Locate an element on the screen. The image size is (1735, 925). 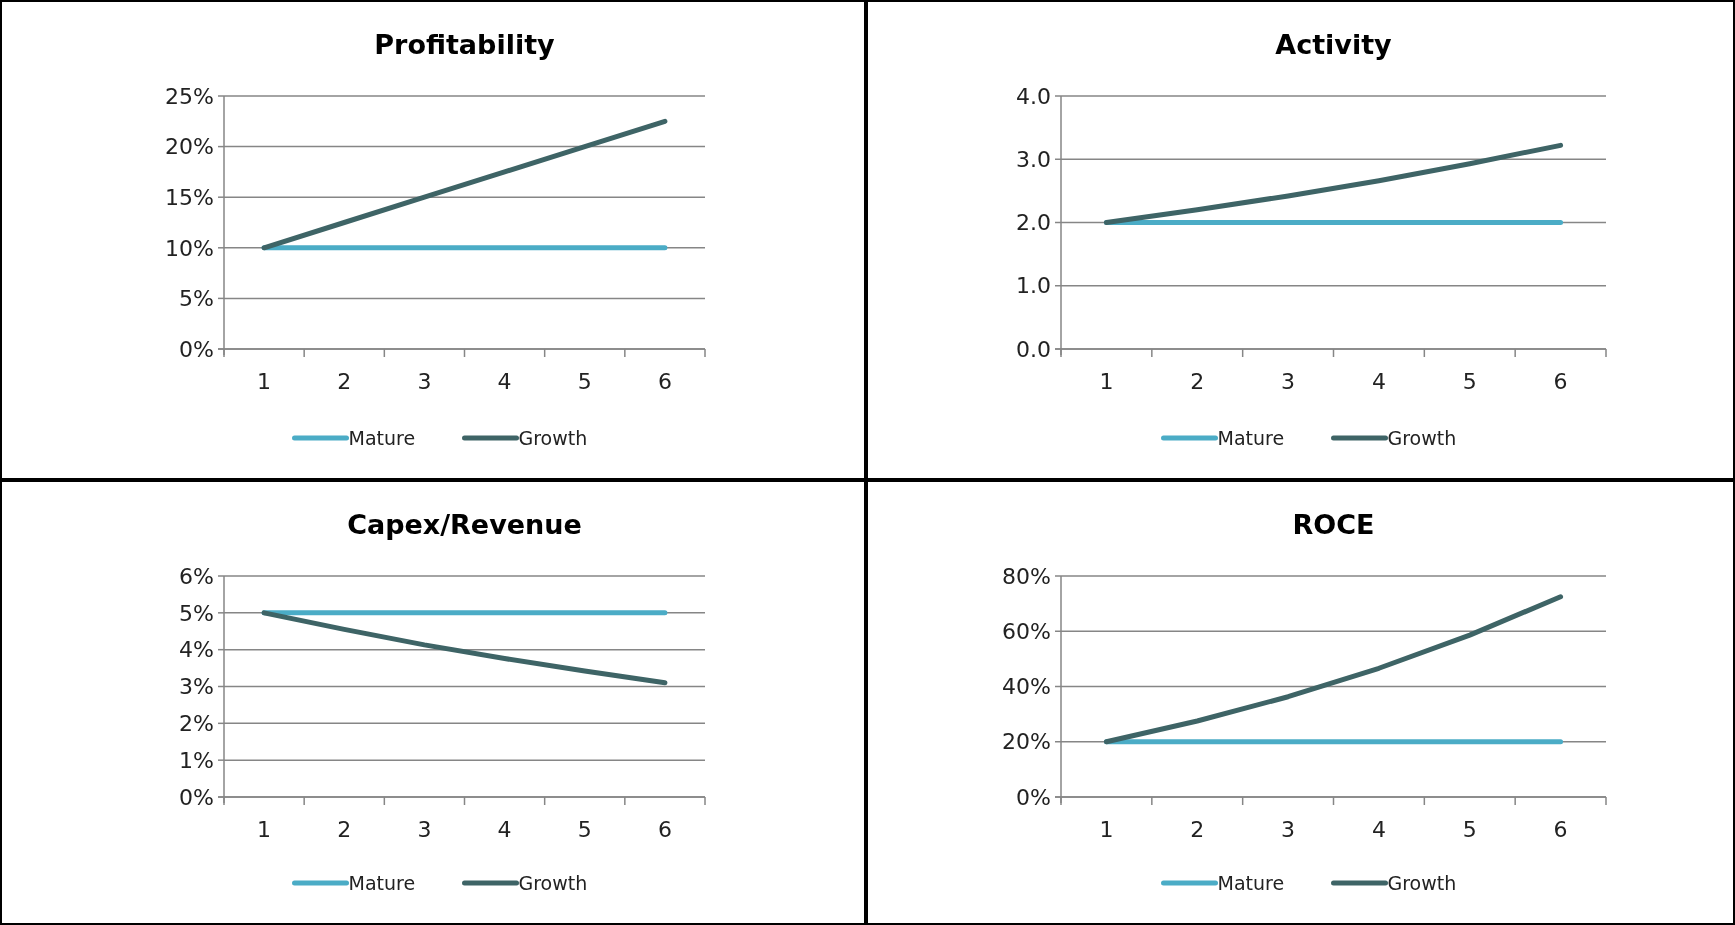
chart-title: Capex/Revenue is located at coordinates (464, 524).